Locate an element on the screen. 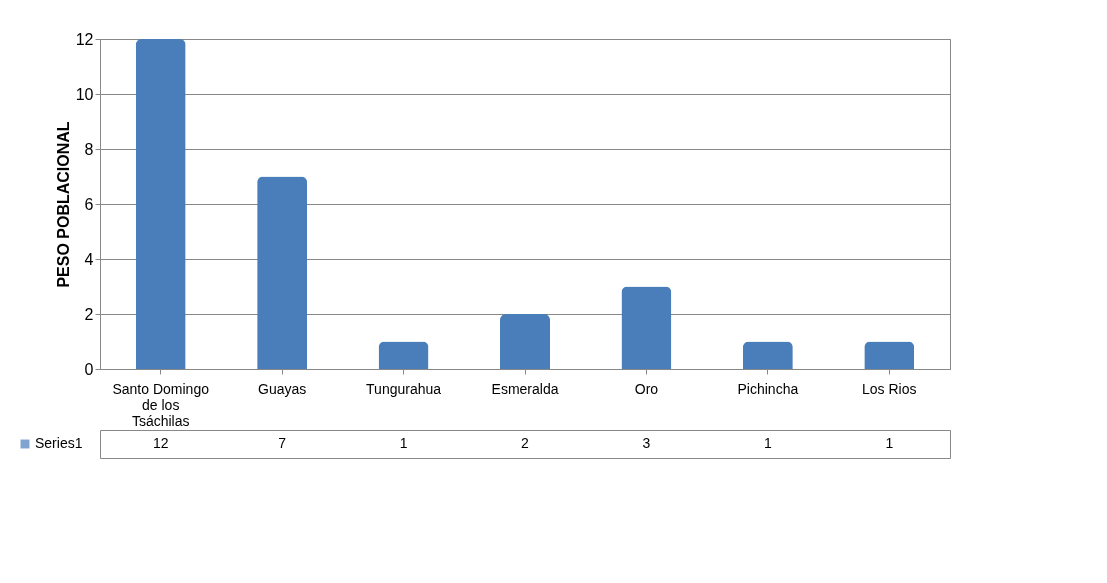 Image resolution: width=1107 pixels, height=583 pixels. y-axis-title: PESO POBLACIONAL is located at coordinates (63, 204).